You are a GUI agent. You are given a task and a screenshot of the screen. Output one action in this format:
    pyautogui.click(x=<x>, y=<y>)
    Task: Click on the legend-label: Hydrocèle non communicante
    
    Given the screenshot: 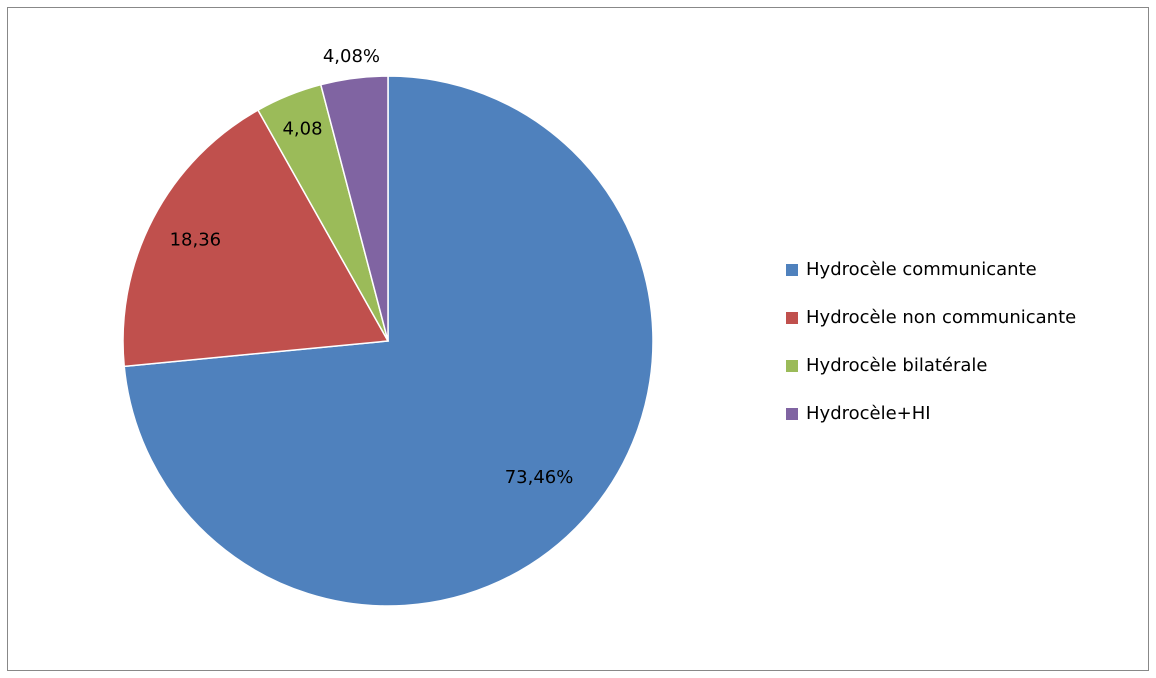 What is the action you would take?
    pyautogui.click(x=941, y=317)
    